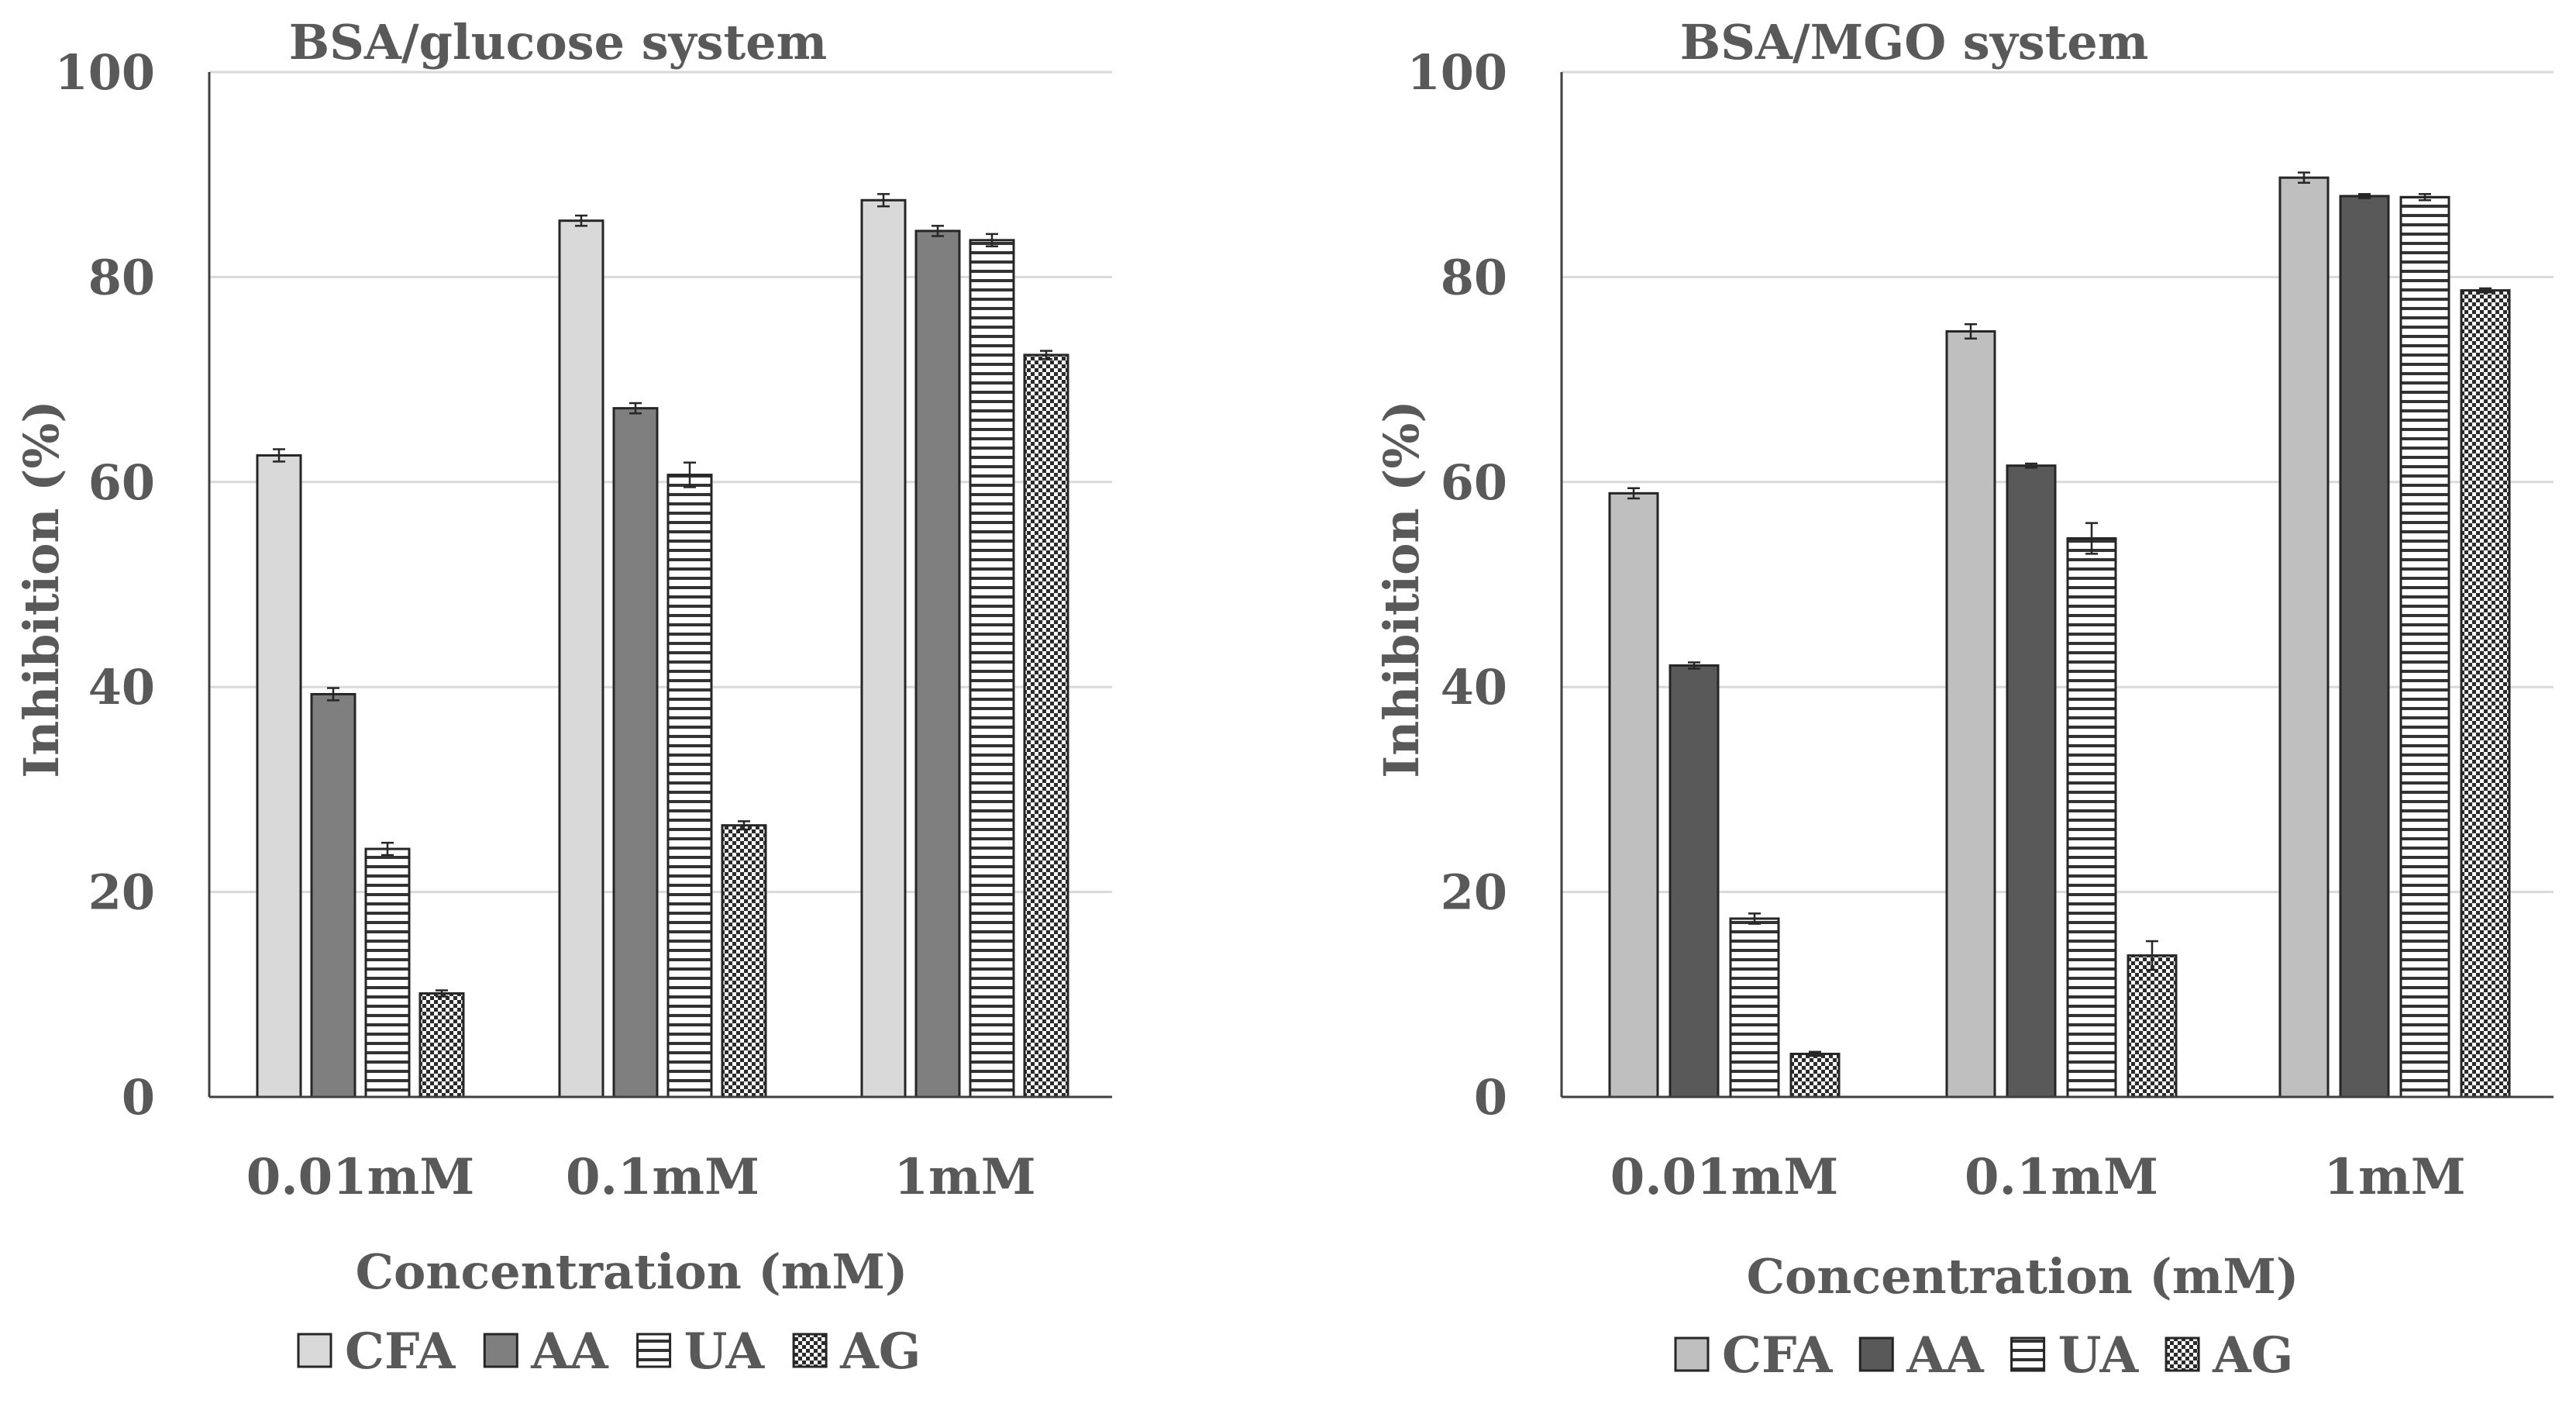 Image resolution: width=2576 pixels, height=1414 pixels. I want to click on chart-right-y-ticks: 0 20 40 60 80 100, so click(1457, 585).